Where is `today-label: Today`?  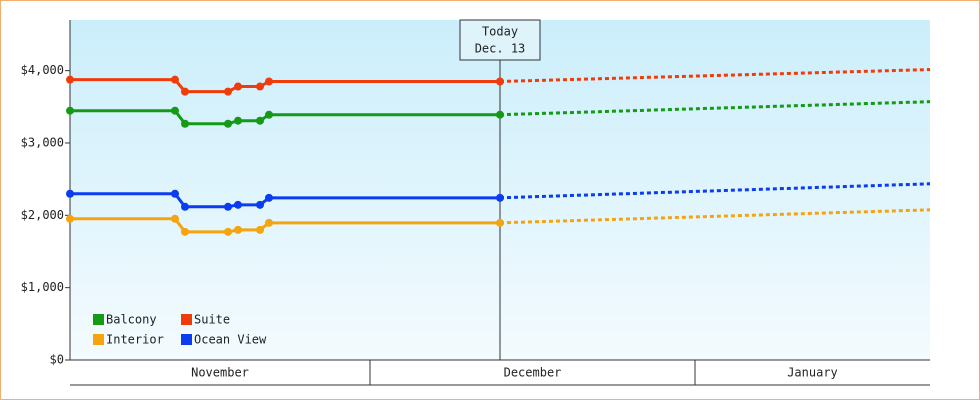 today-label: Today is located at coordinates (500, 32).